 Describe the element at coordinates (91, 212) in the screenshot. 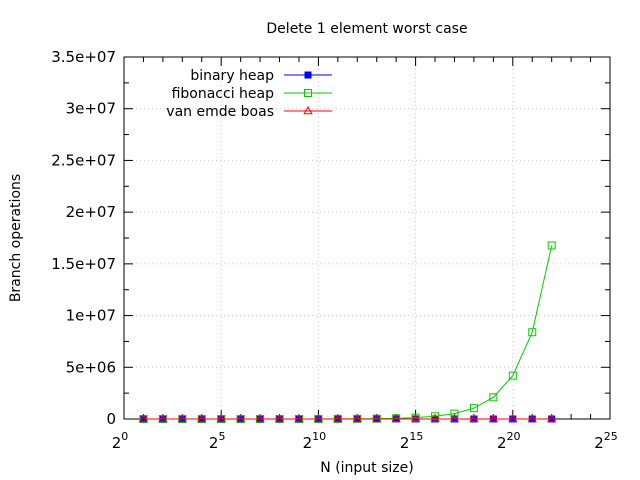

I see `y-tick-label: 2e+07` at that location.